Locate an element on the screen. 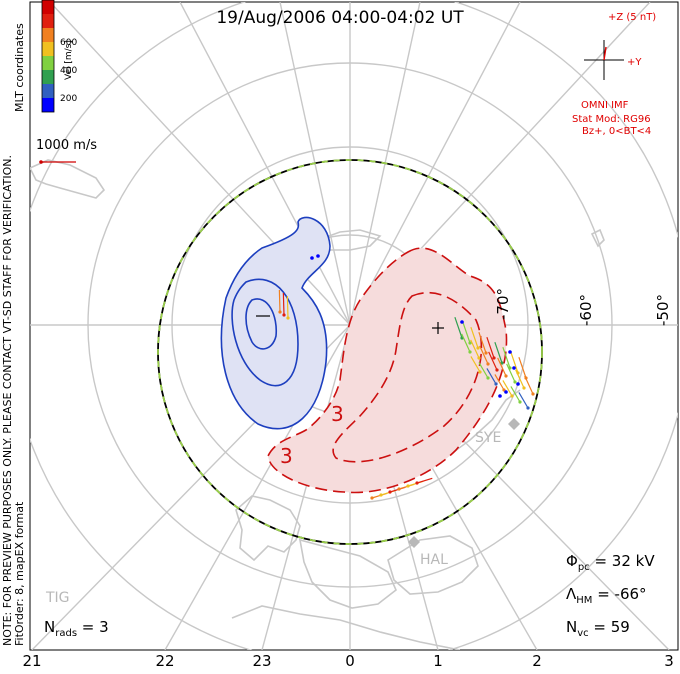 This screenshot has width=680, height=674. nrads-symbol: N is located at coordinates (50, 627).